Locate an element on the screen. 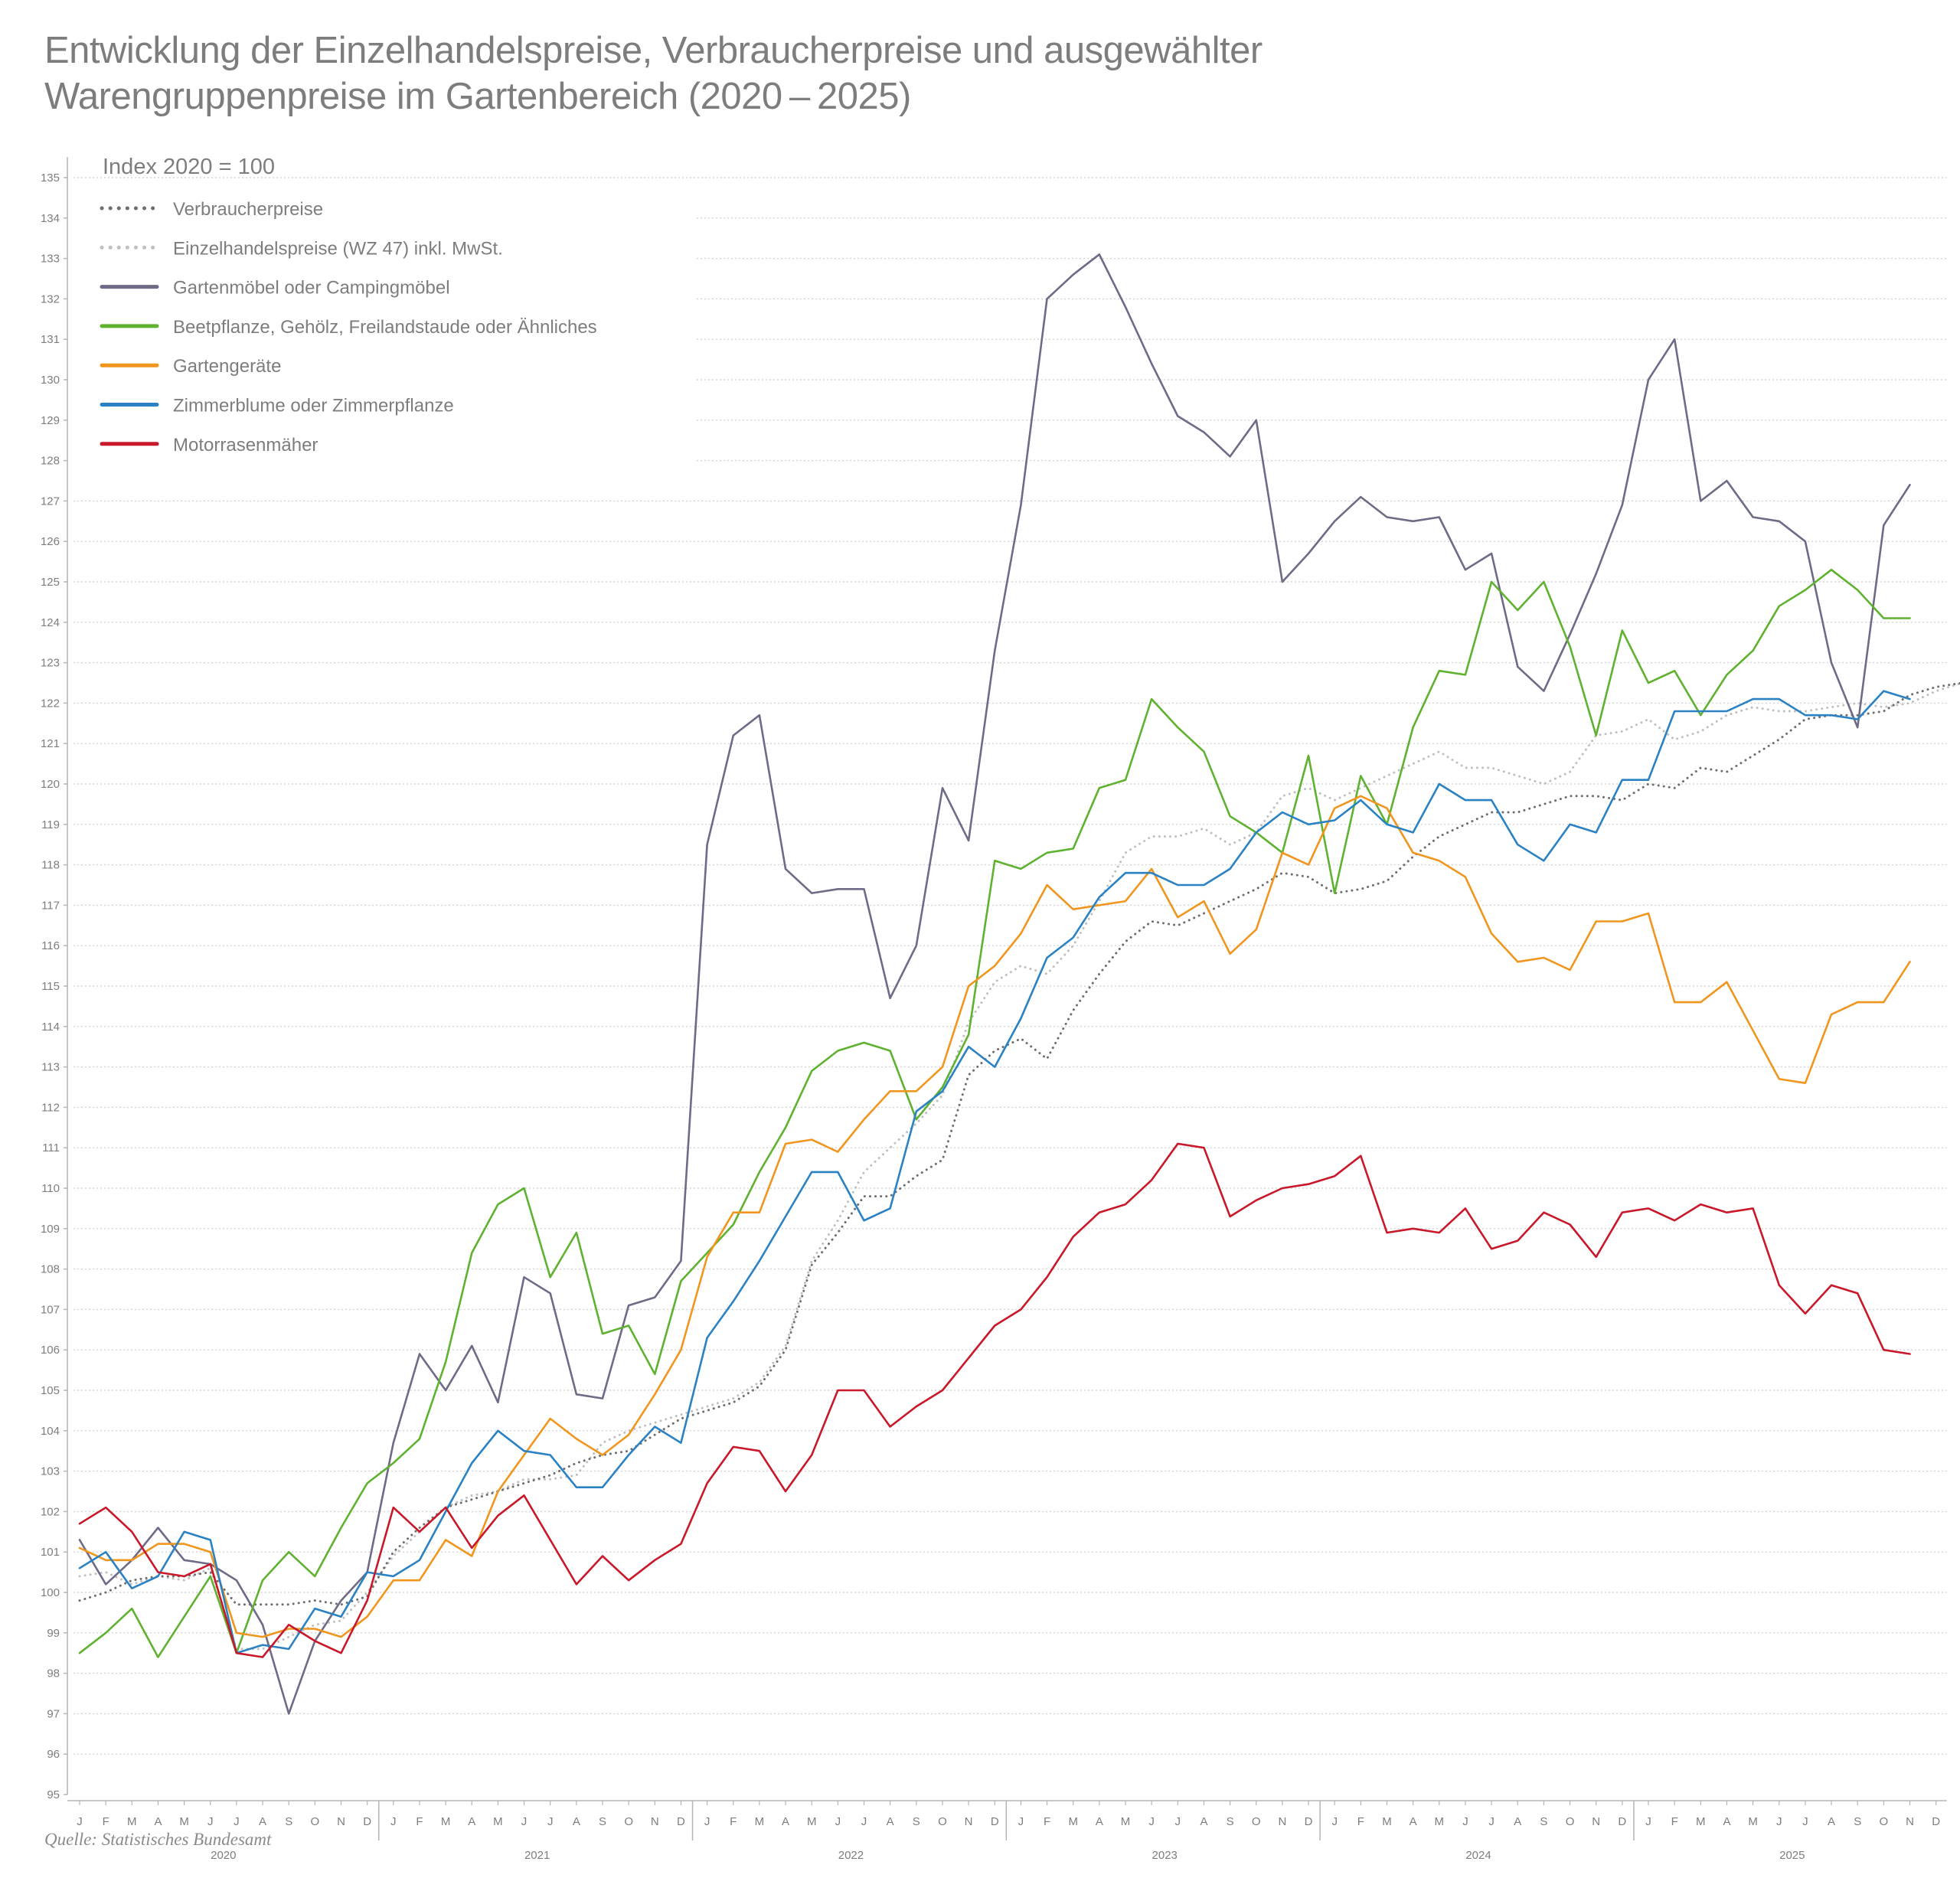 This screenshot has height=1891, width=1960. y-tick-label-101: 101 is located at coordinates (50, 1552).